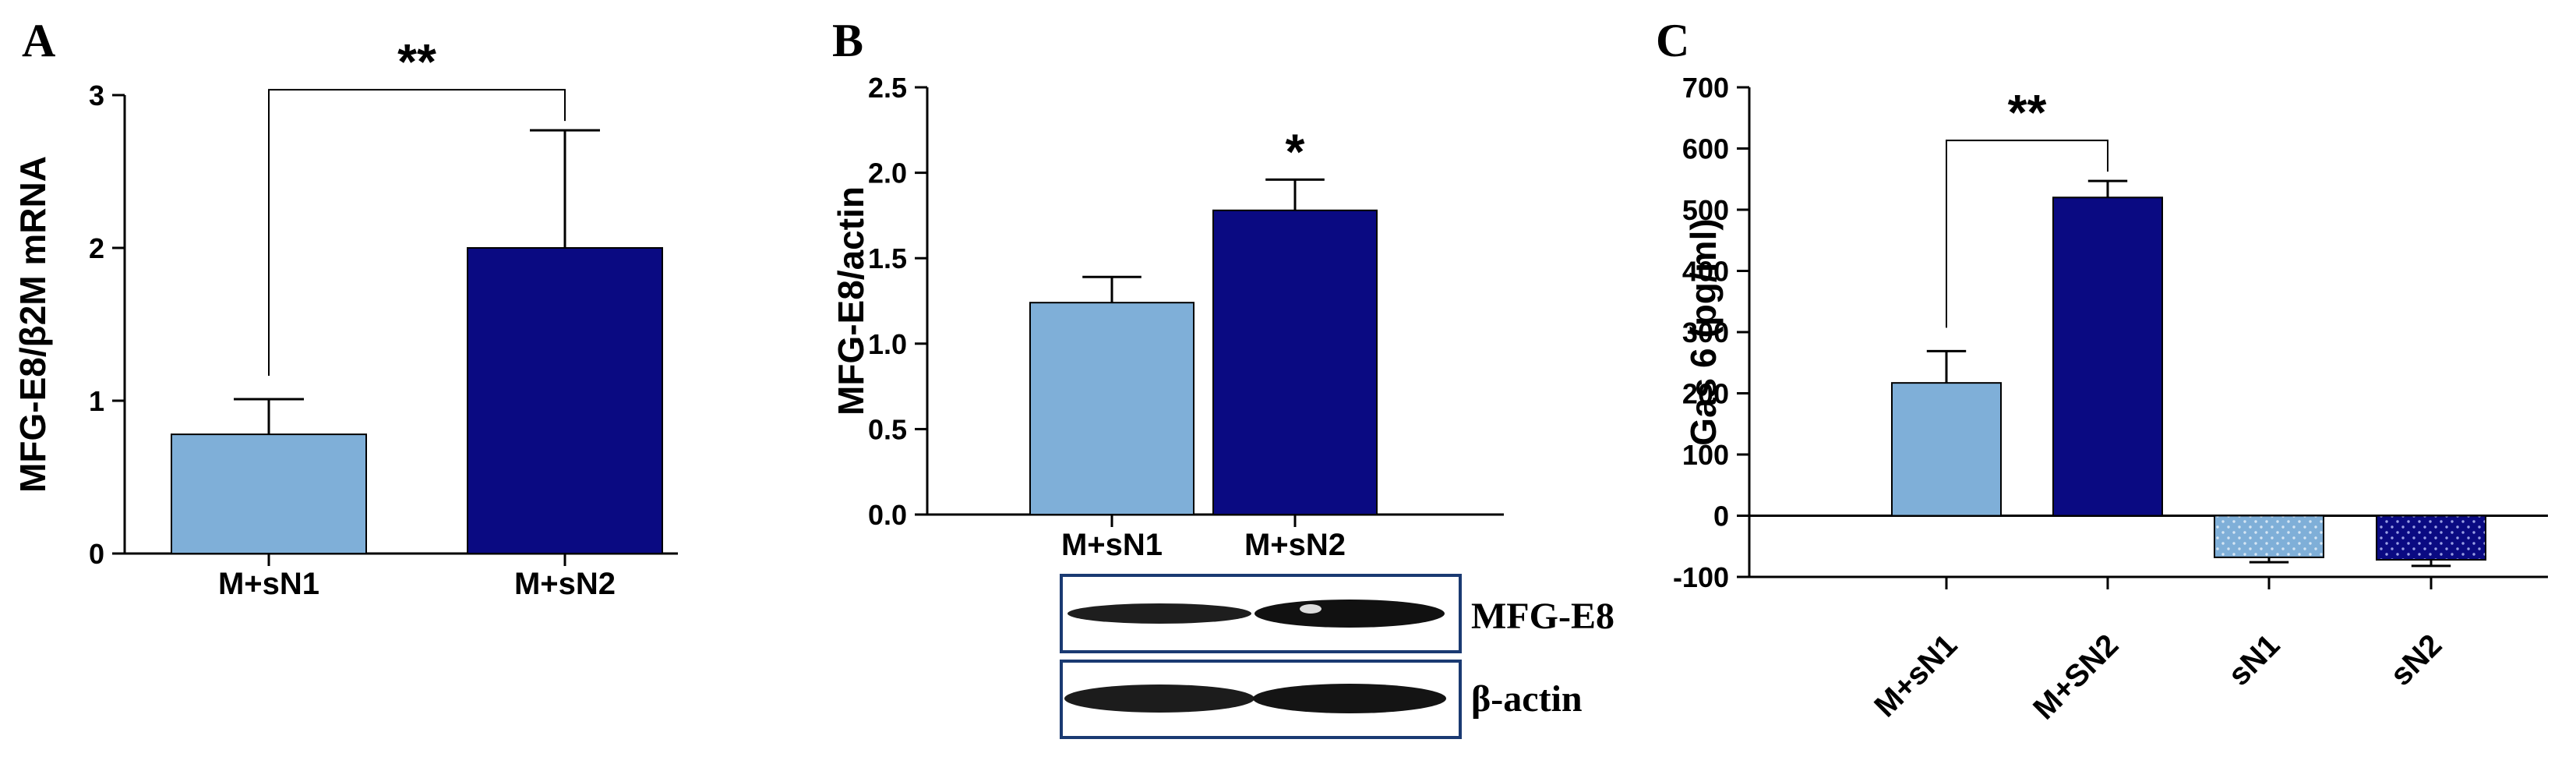 This screenshot has height=757, width=2576. Describe the element at coordinates (1527, 699) in the screenshot. I see `blot-label-beta-actin: β-actin` at that location.